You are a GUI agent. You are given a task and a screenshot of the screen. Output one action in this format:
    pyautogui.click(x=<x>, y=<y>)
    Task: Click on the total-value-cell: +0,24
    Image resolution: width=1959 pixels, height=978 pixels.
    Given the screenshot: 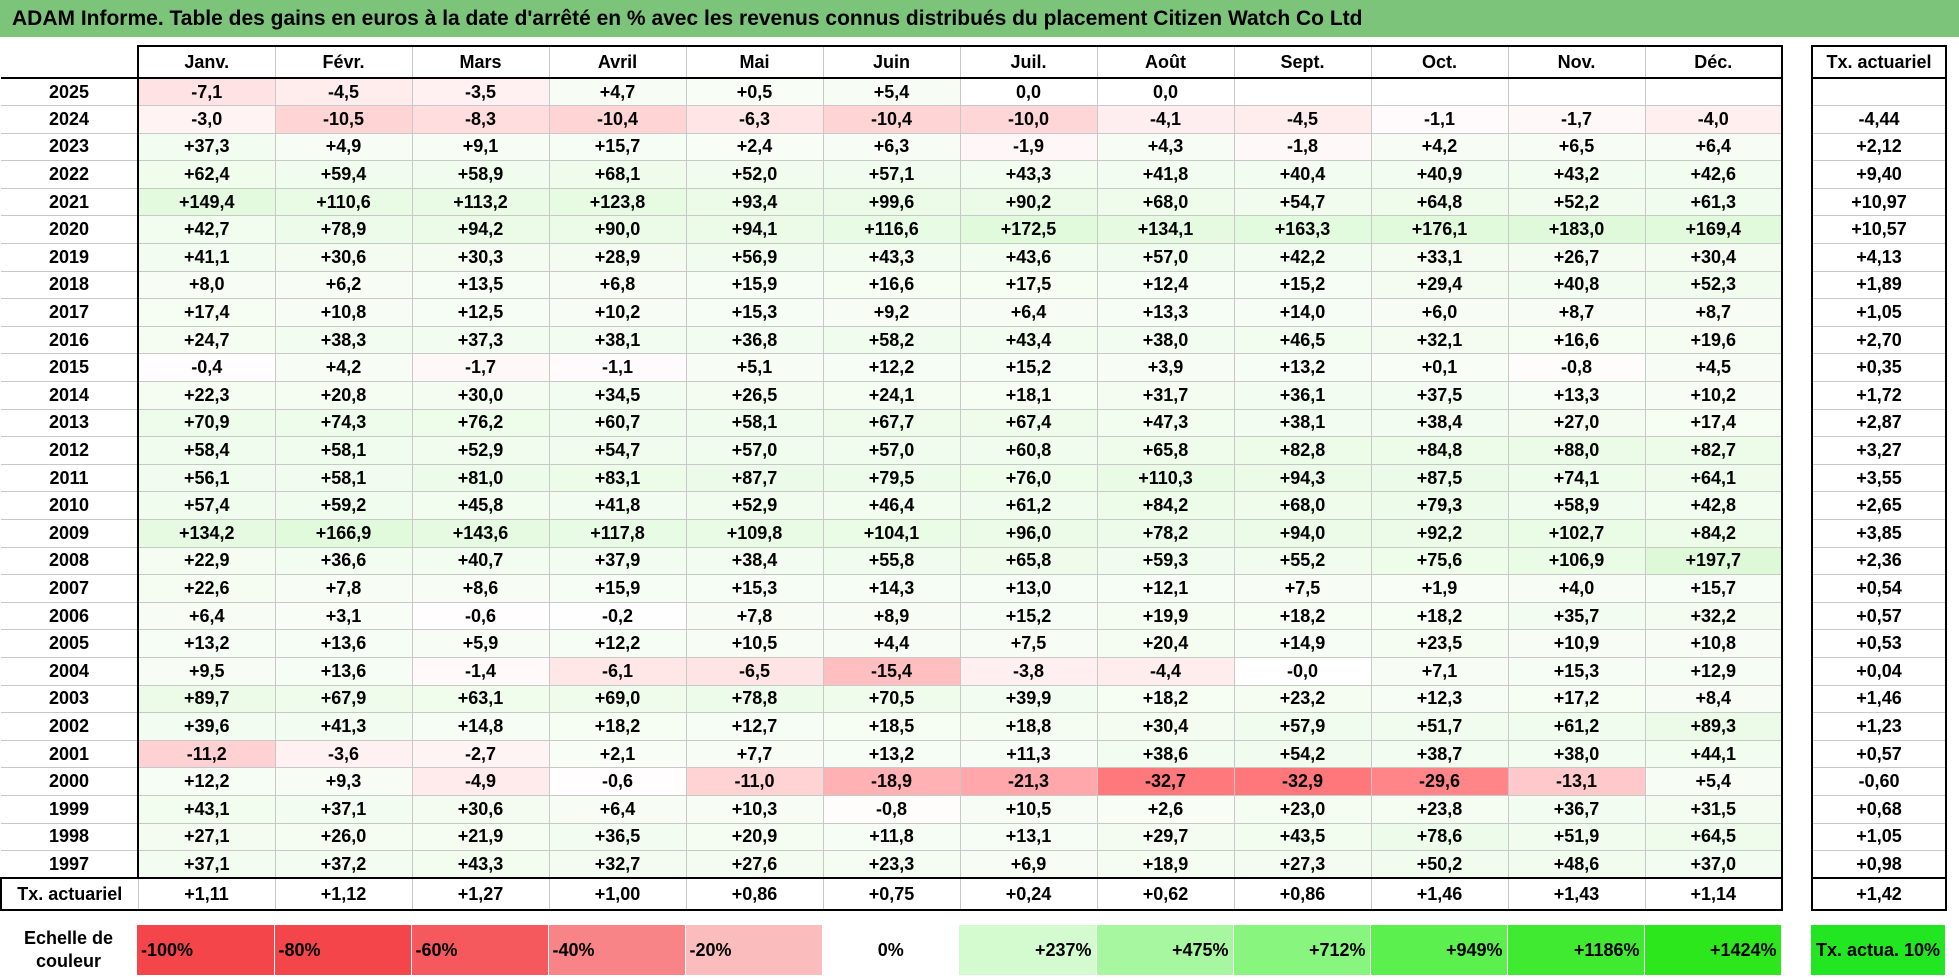 What is the action you would take?
    pyautogui.click(x=1028, y=894)
    